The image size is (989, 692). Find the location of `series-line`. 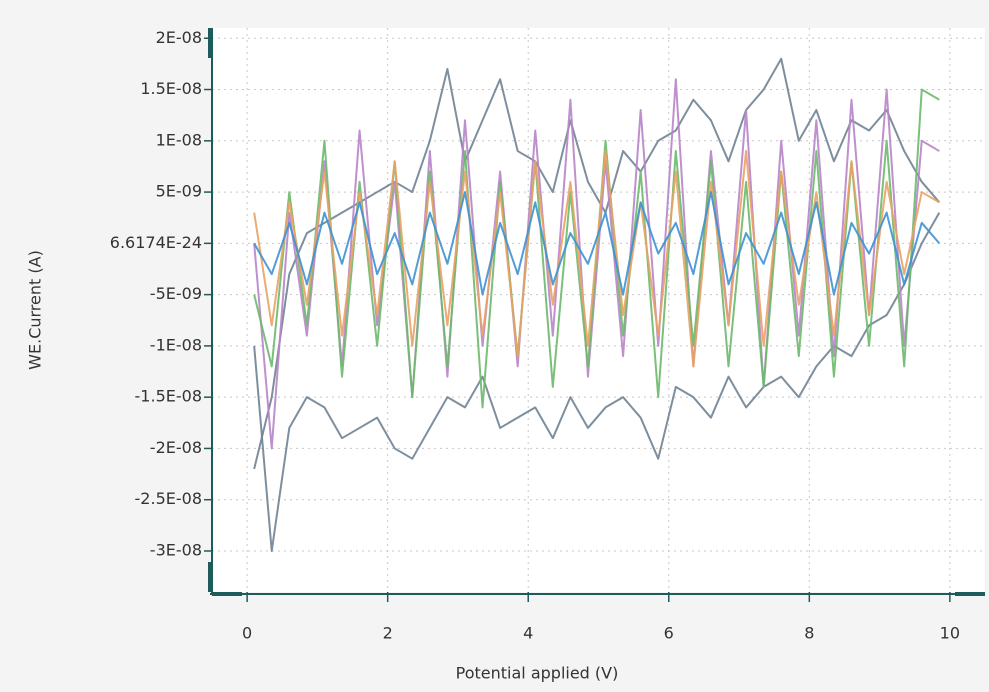

series-line is located at coordinates (597, 243).